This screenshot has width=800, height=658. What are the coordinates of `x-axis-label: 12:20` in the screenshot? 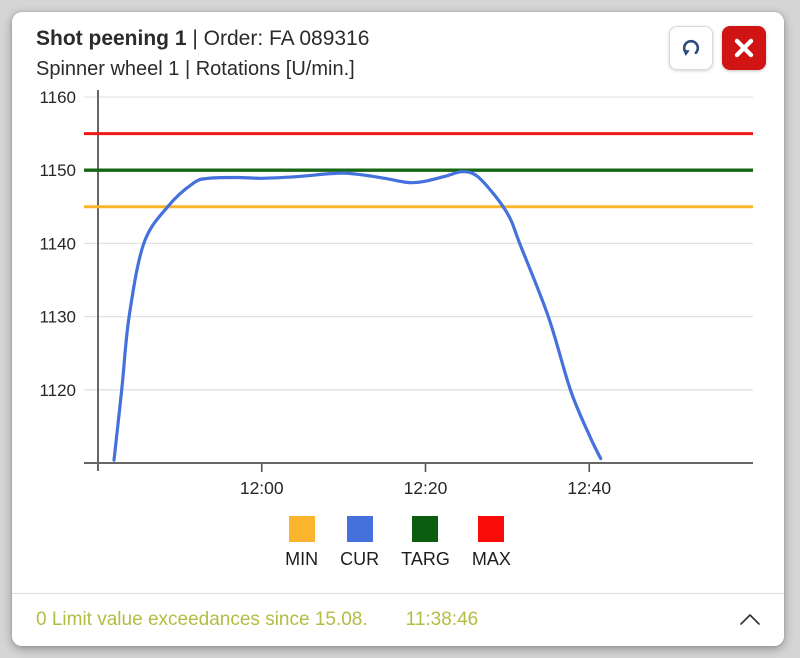 It's located at (426, 488).